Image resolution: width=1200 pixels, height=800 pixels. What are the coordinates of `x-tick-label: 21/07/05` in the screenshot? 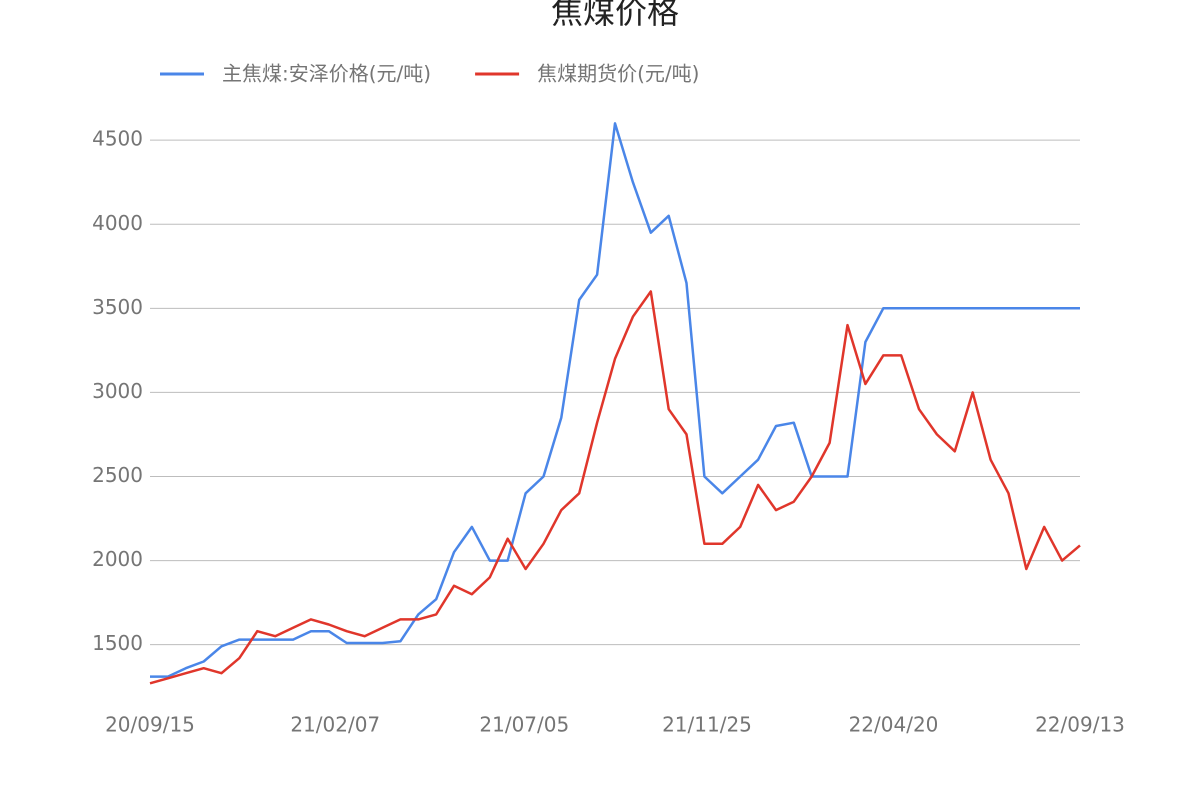 It's located at (524, 725).